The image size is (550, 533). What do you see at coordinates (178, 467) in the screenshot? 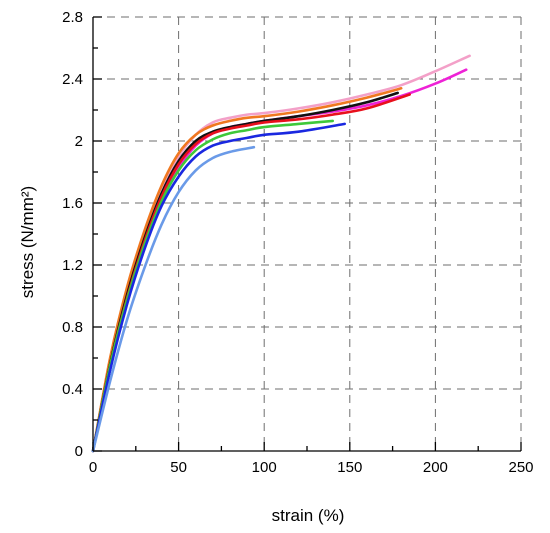
I see `x-tick-label: 50` at bounding box center [178, 467].